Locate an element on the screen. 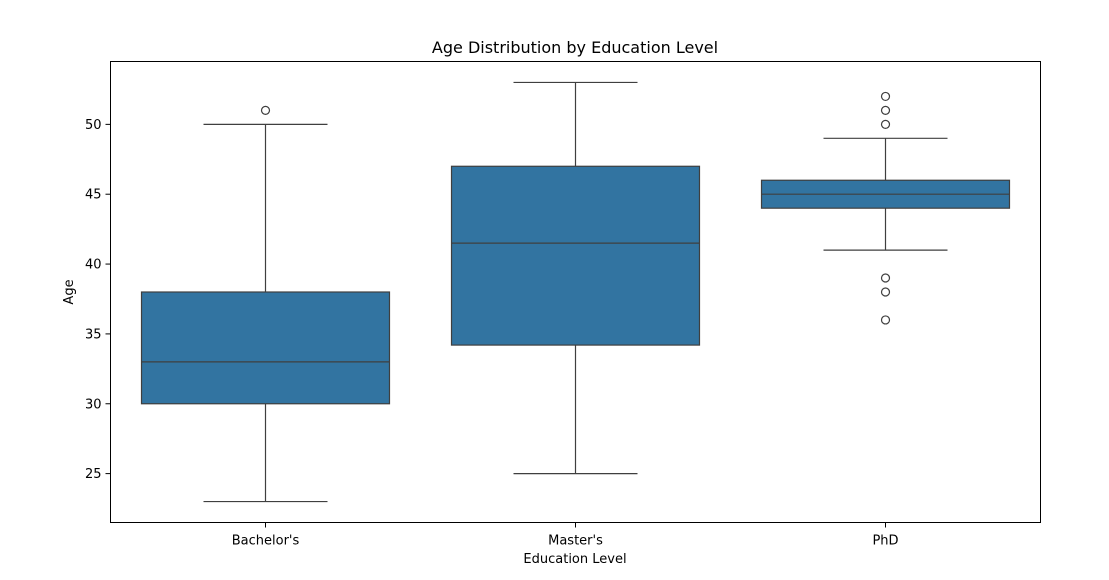 This screenshot has height=580, width=1109. box-group is located at coordinates (885, 208).